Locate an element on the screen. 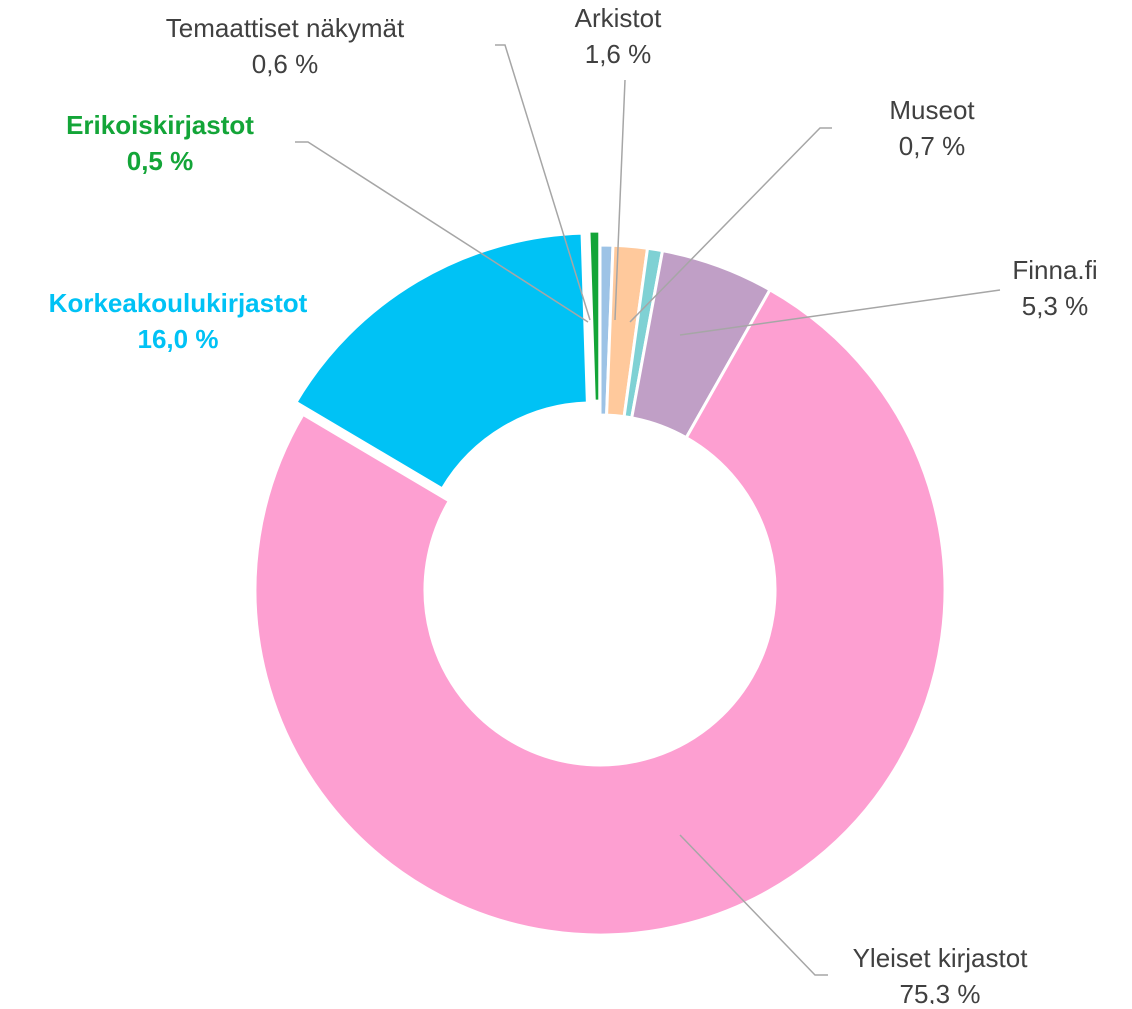 The height and width of the screenshot is (1009, 1132). slice-name-label: Finna.fi is located at coordinates (1054, 270).